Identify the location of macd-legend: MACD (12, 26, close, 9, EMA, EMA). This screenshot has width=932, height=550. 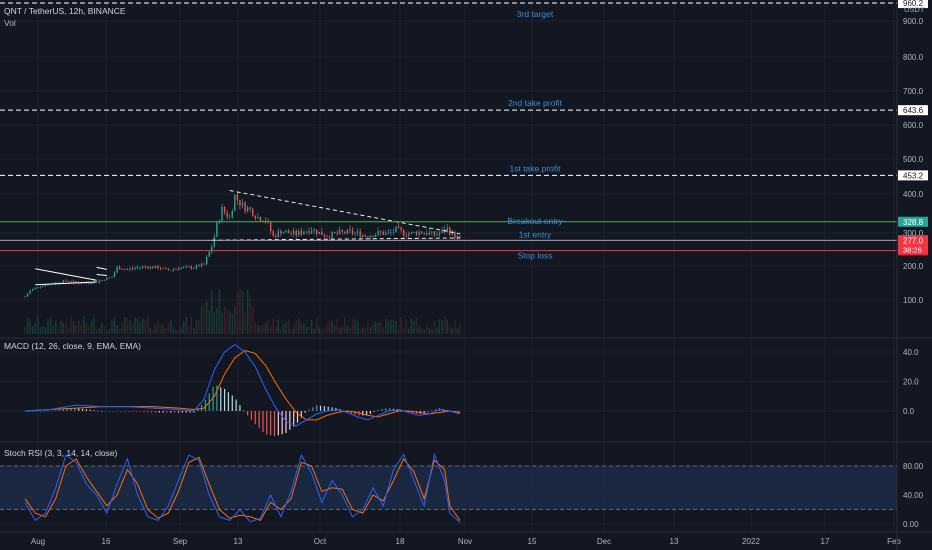
(72, 346).